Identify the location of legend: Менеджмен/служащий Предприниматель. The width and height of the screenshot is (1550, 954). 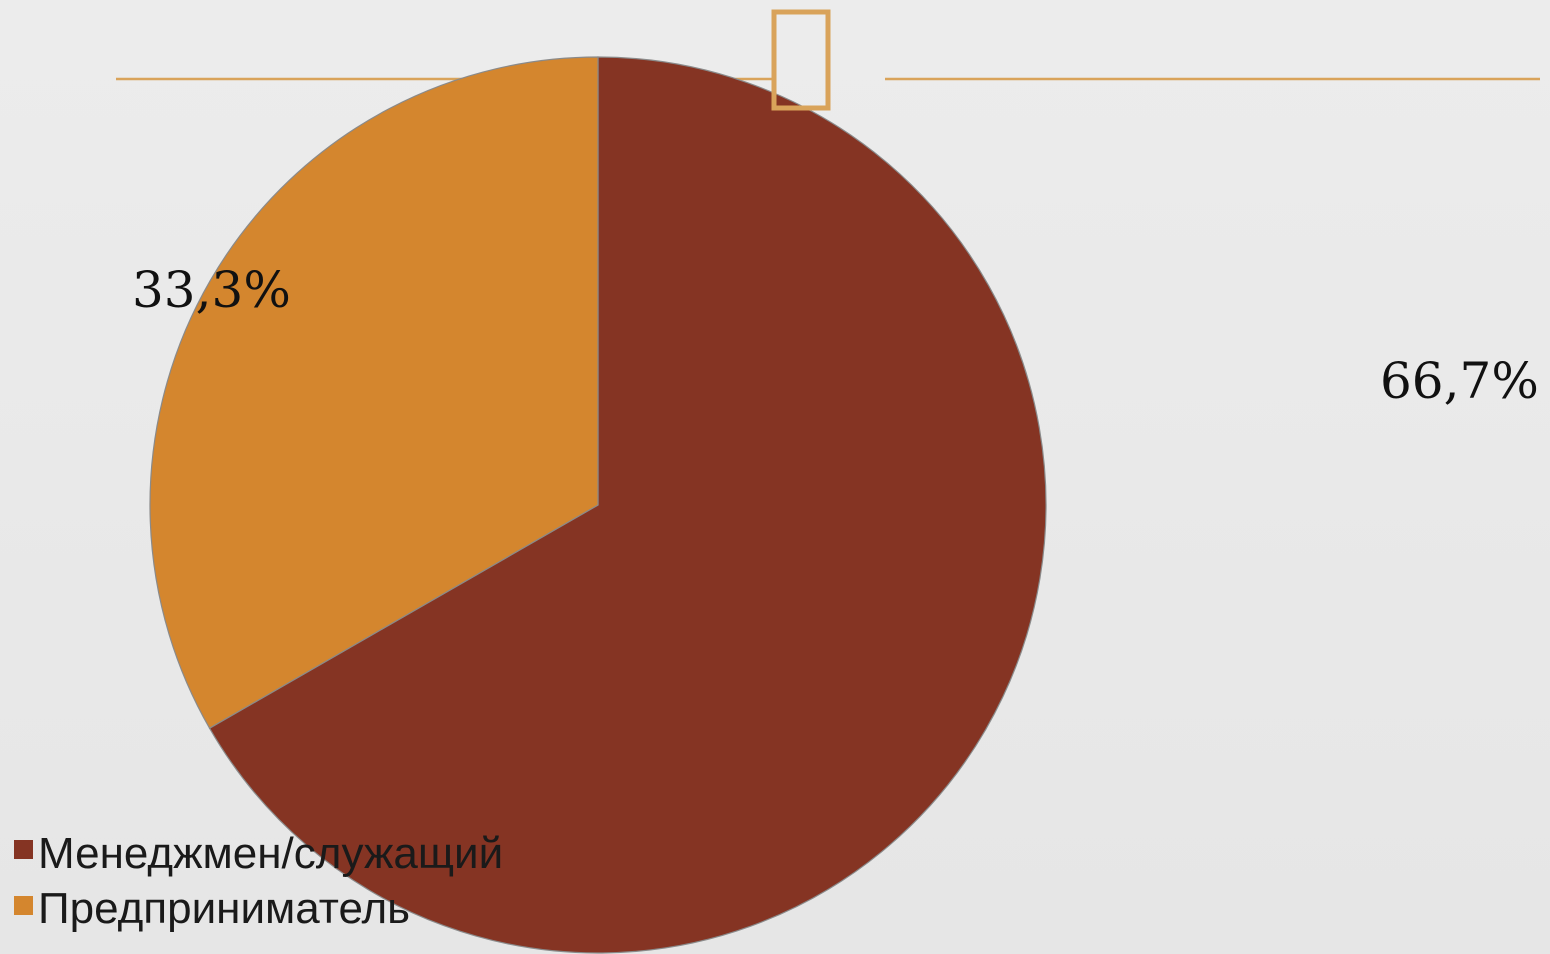
(258, 881).